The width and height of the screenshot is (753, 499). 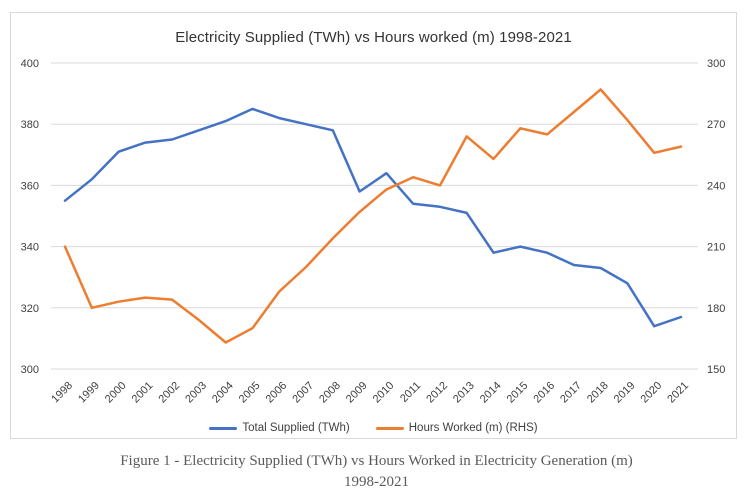 What do you see at coordinates (303, 393) in the screenshot?
I see `x-axis-tick-label: 2007` at bounding box center [303, 393].